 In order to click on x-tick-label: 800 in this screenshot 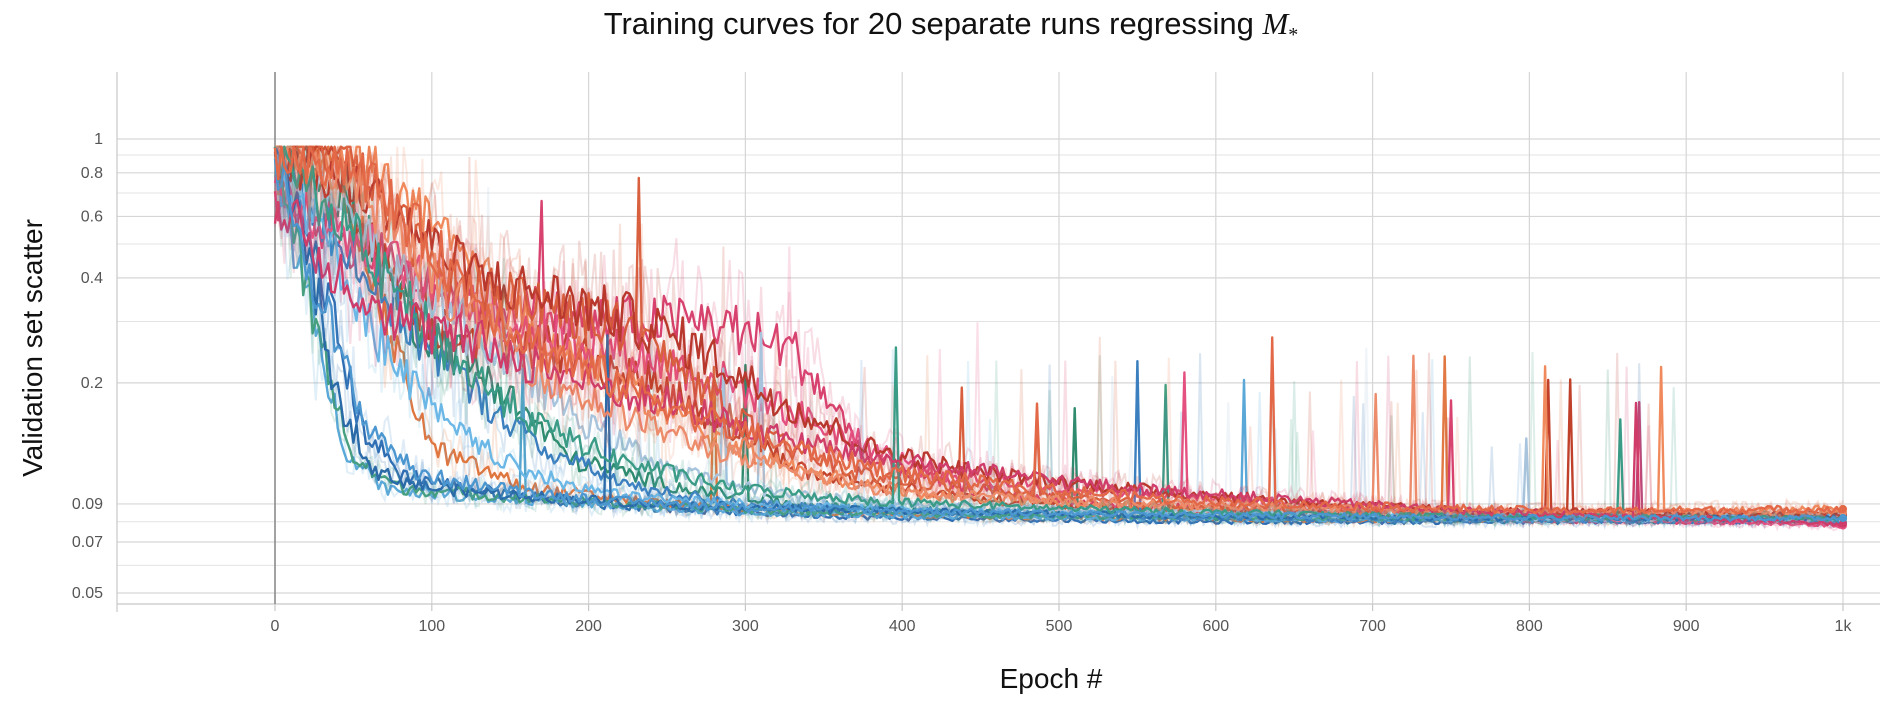, I will do `click(1529, 626)`.